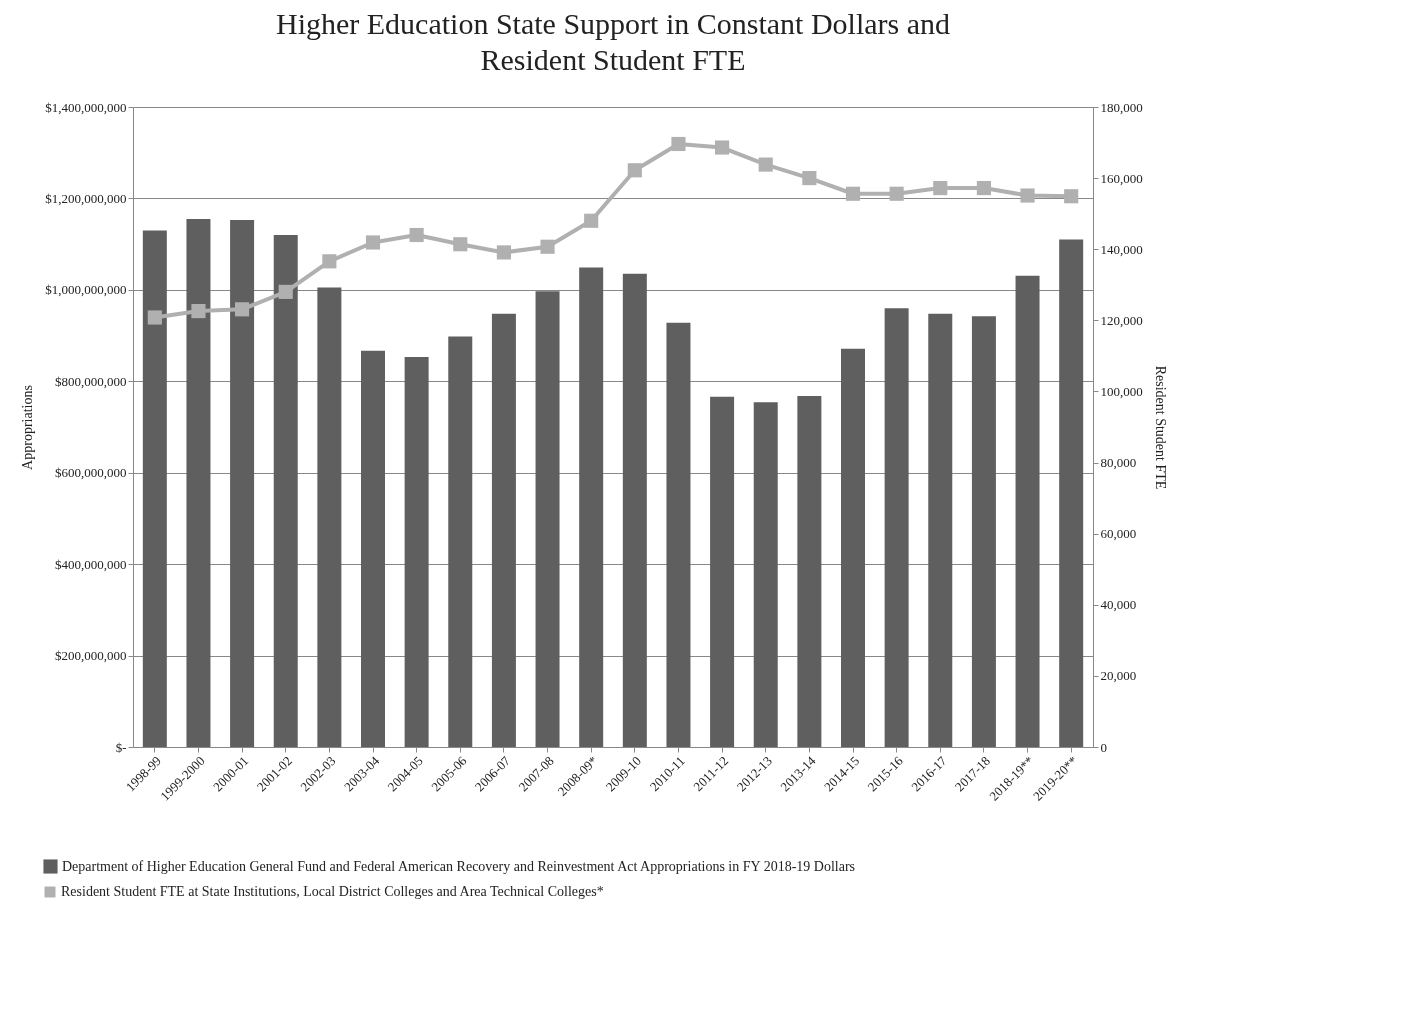  I want to click on y-tick-label: $1,000,000,000, so click(86, 290).